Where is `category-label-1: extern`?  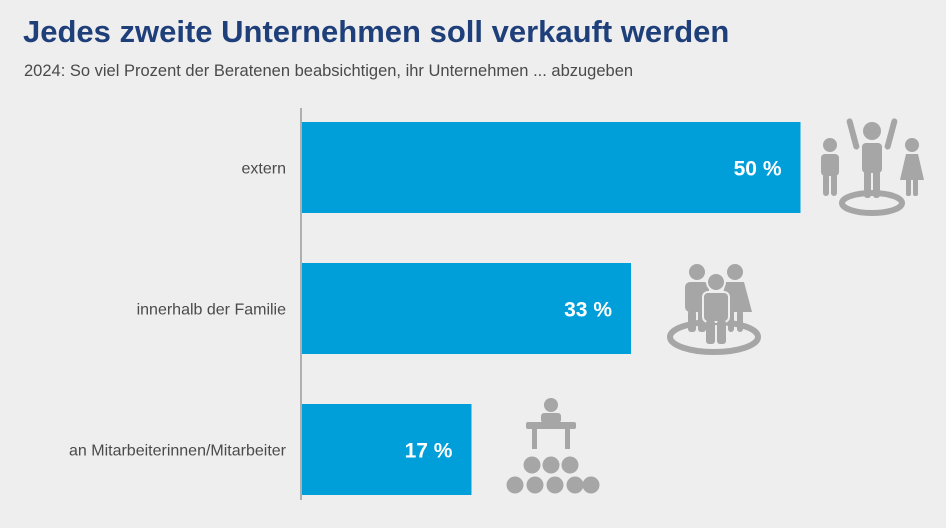 category-label-1: extern is located at coordinates (264, 169).